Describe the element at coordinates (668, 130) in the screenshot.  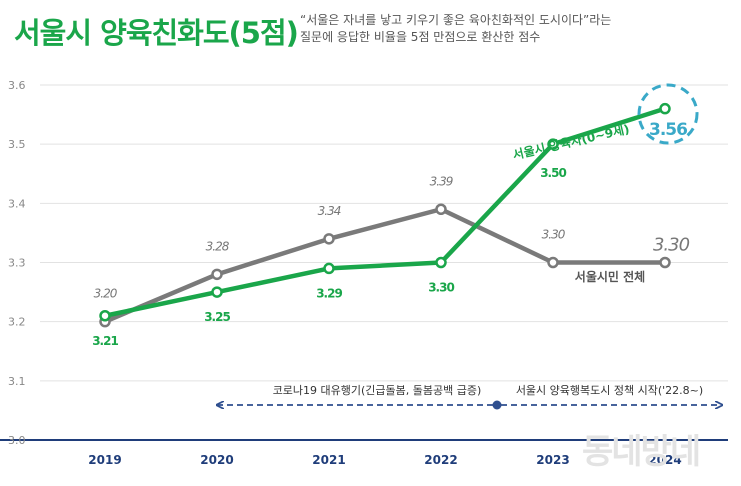
I see `data-label-parents-2024: 3.56` at that location.